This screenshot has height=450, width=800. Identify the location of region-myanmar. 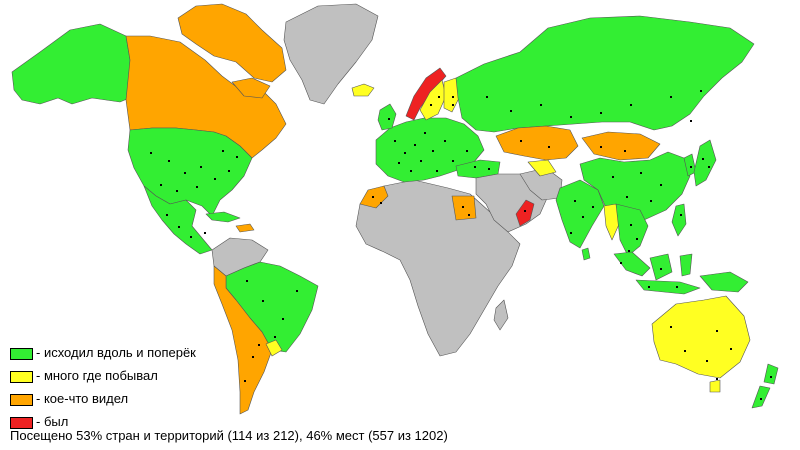
(612, 222).